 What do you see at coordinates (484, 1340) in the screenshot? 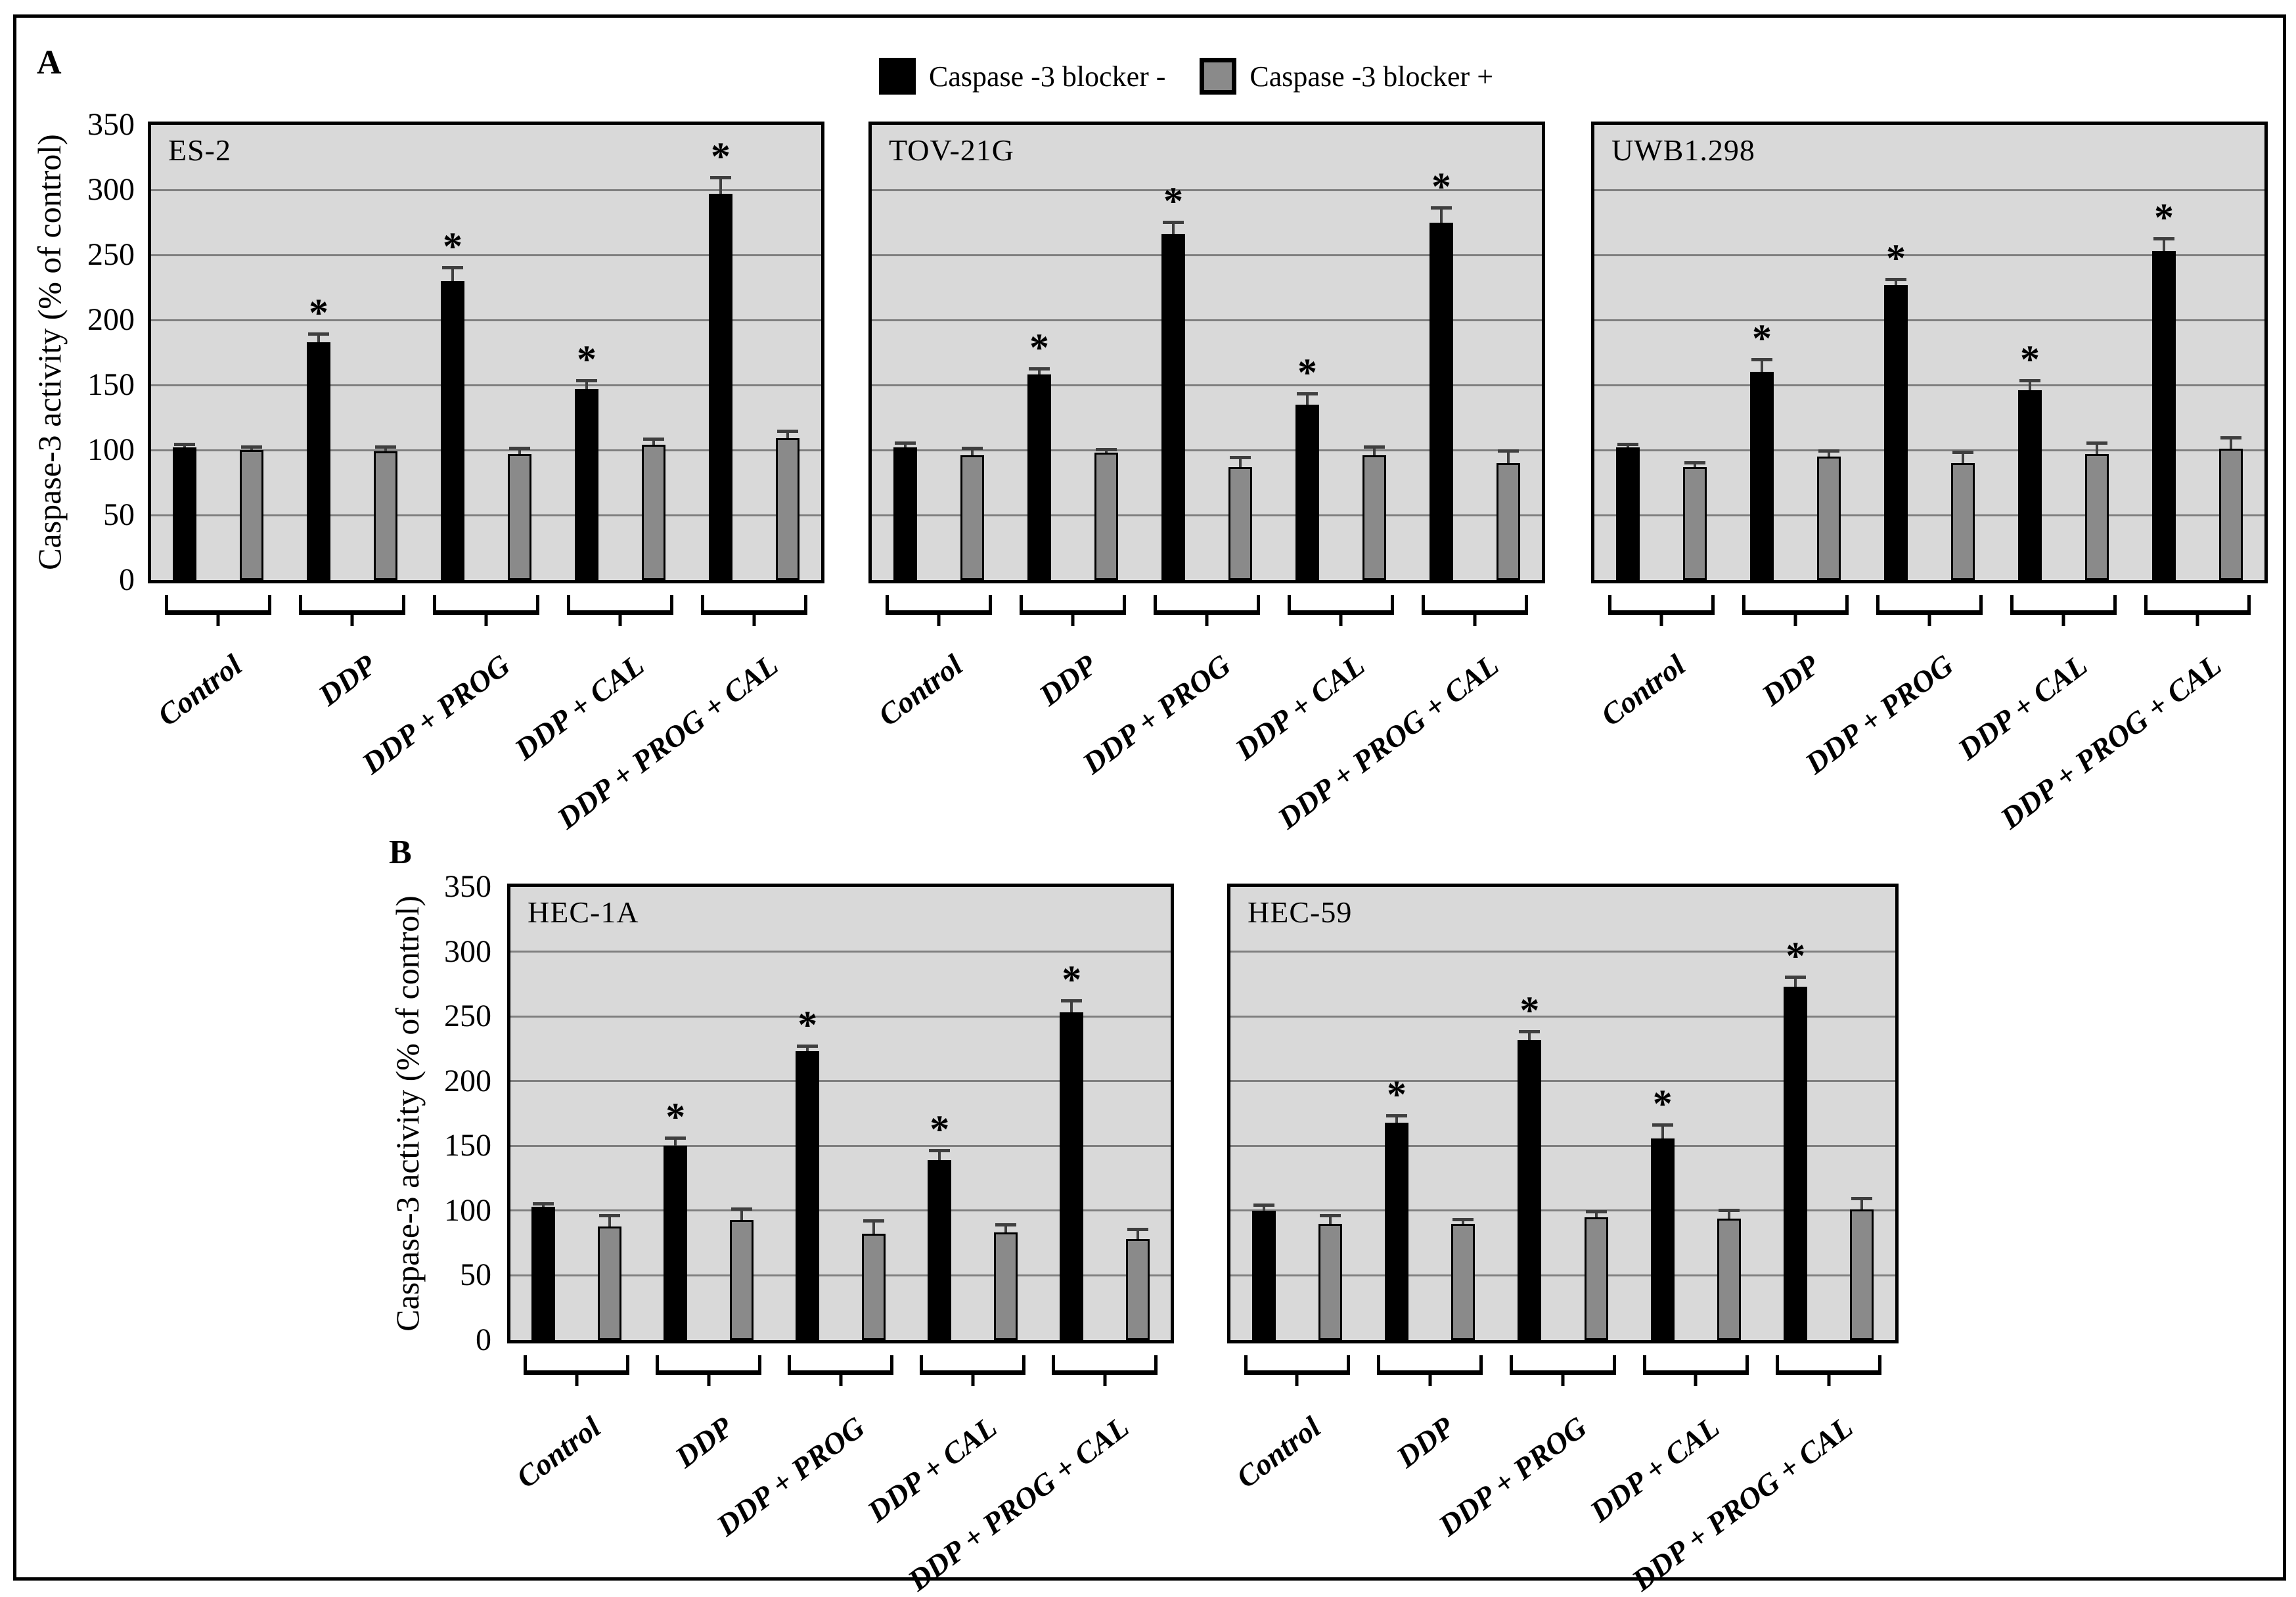
I see `y-tick-label-0: 0` at bounding box center [484, 1340].